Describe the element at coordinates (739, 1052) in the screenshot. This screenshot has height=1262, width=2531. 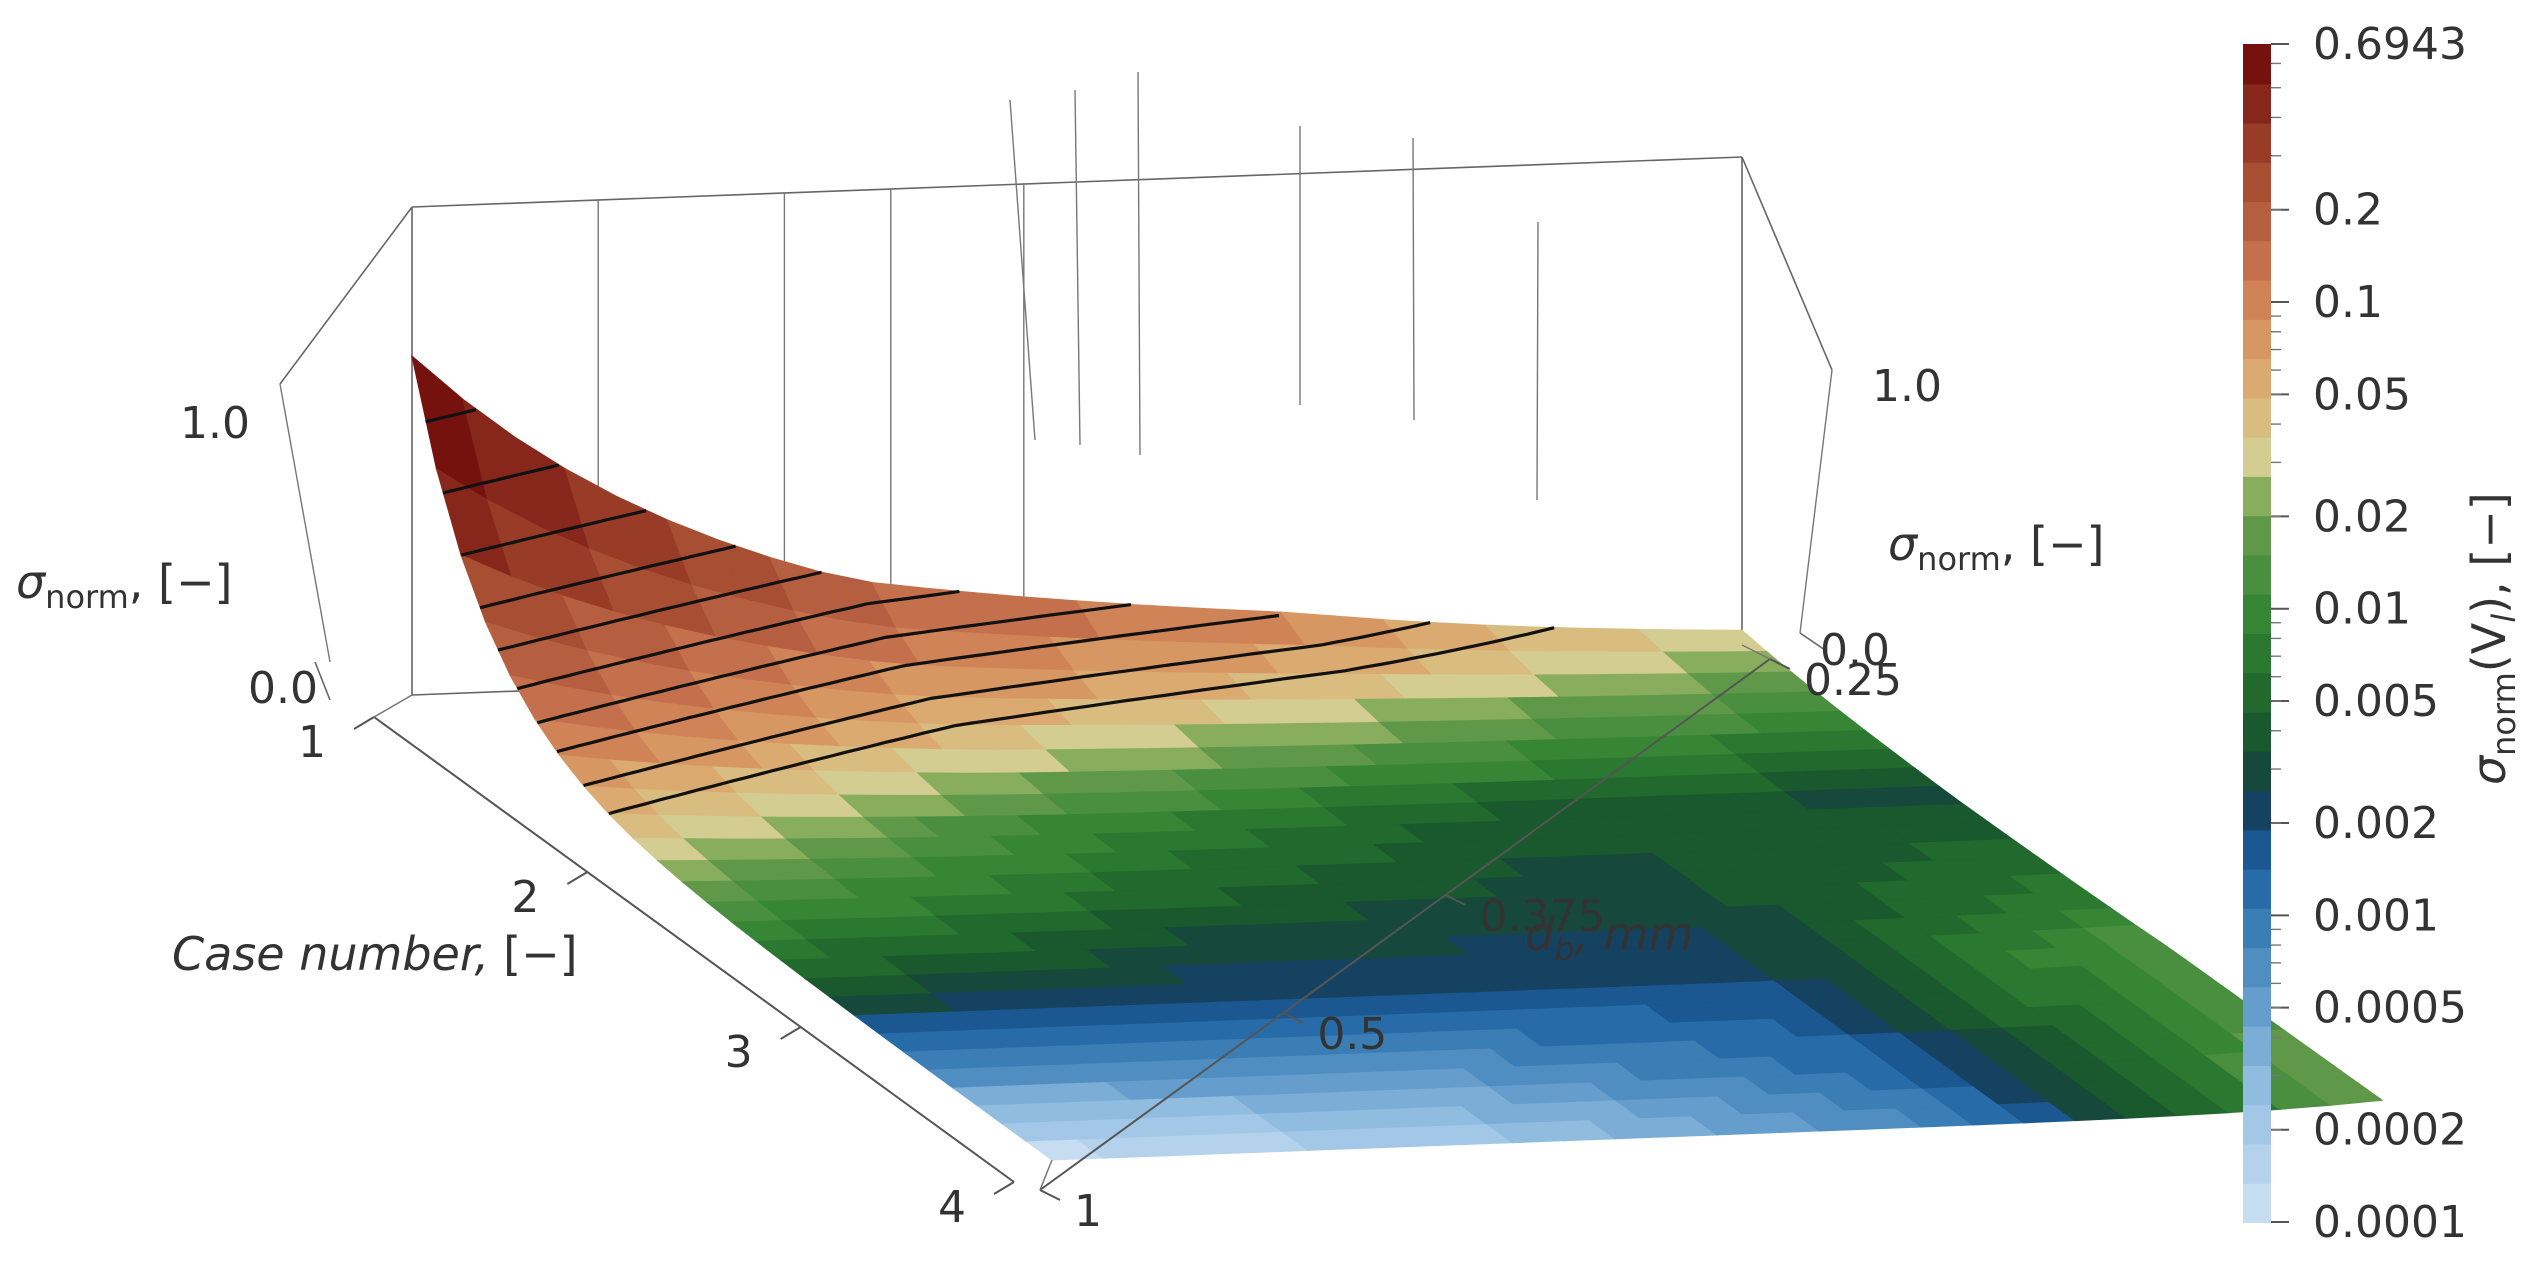
I see `case-axis-tick-label: 3` at that location.